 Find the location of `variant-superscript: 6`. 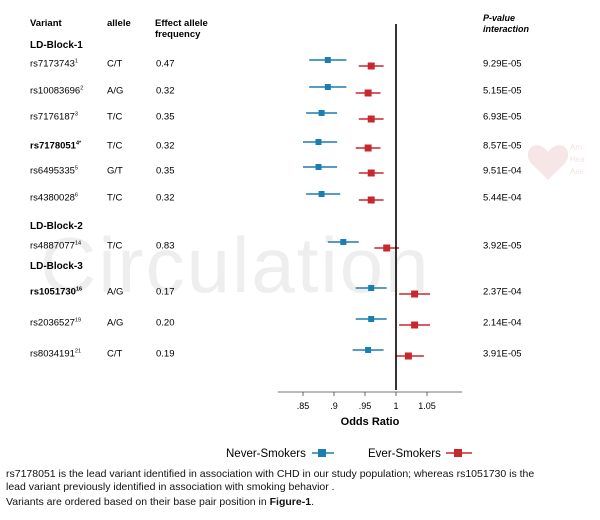

variant-superscript: 6 is located at coordinates (76, 196).